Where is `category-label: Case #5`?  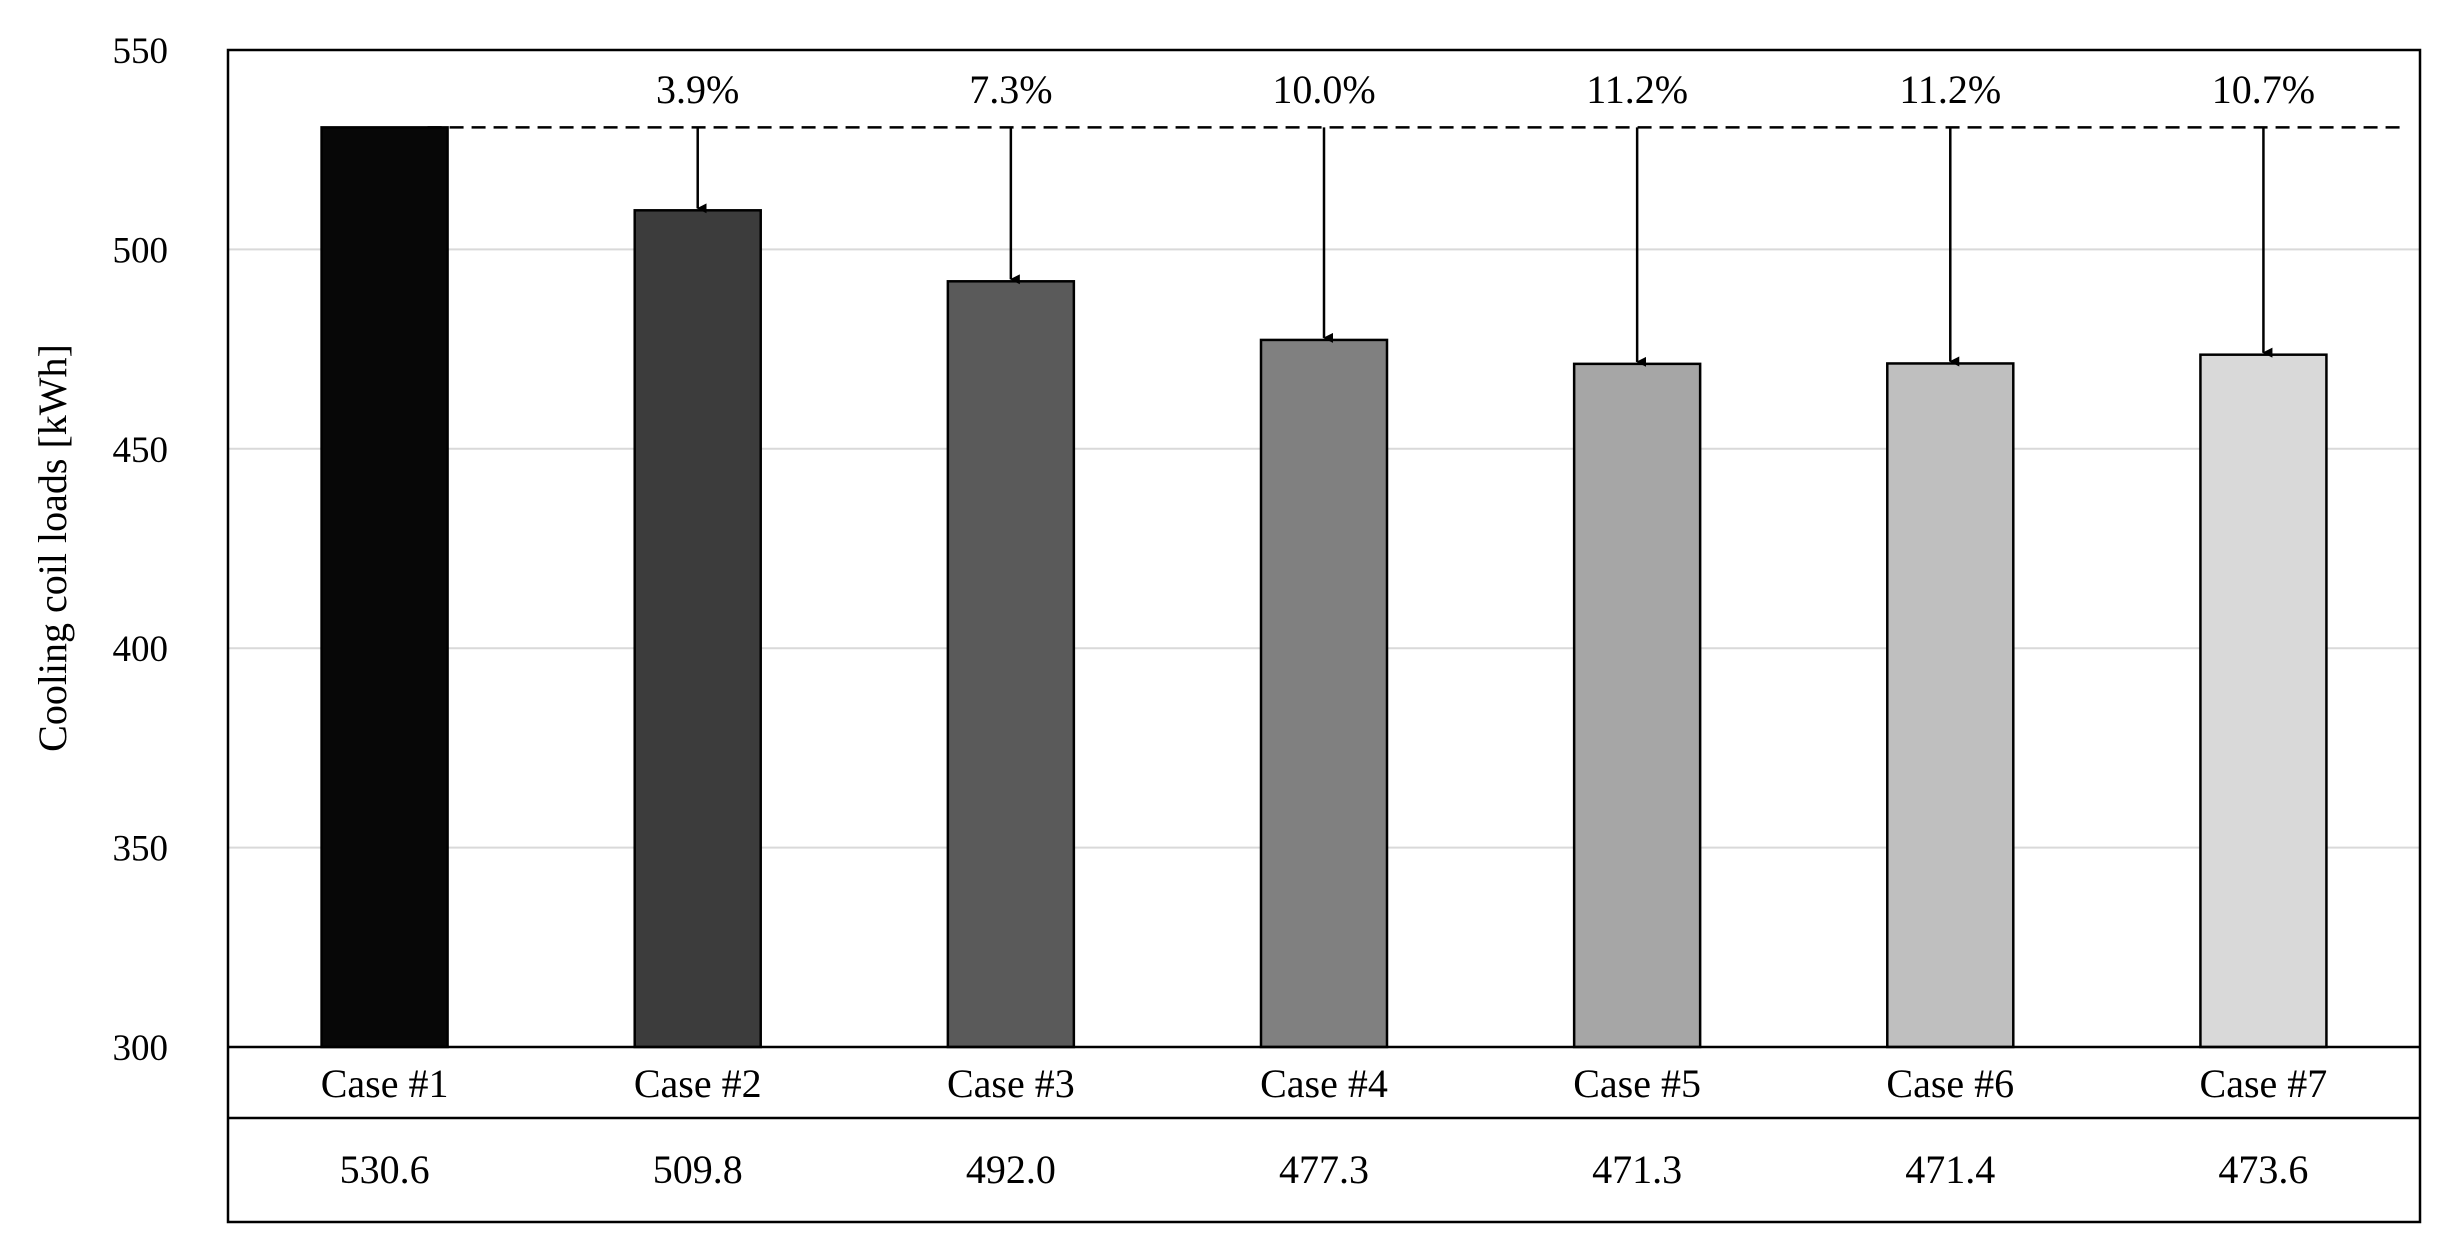 category-label: Case #5 is located at coordinates (1637, 1083).